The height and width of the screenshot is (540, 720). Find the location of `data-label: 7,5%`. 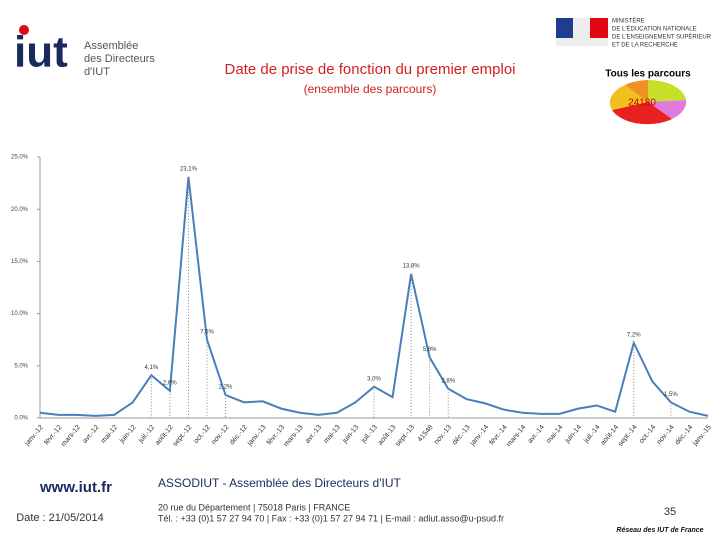

data-label: 7,5% is located at coordinates (207, 332).